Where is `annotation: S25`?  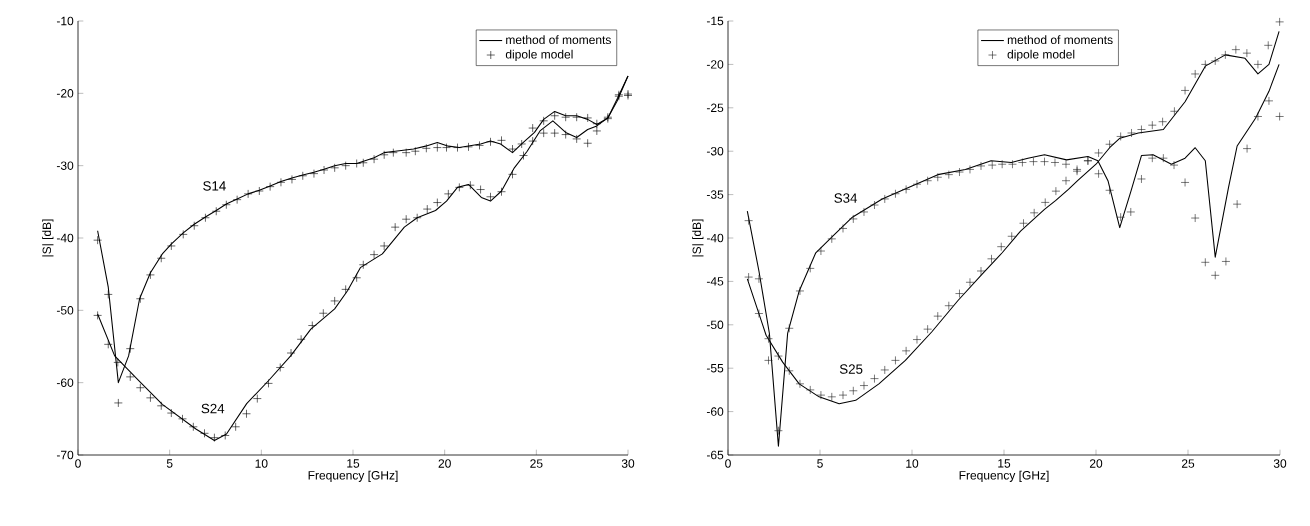
annotation: S25 is located at coordinates (851, 369).